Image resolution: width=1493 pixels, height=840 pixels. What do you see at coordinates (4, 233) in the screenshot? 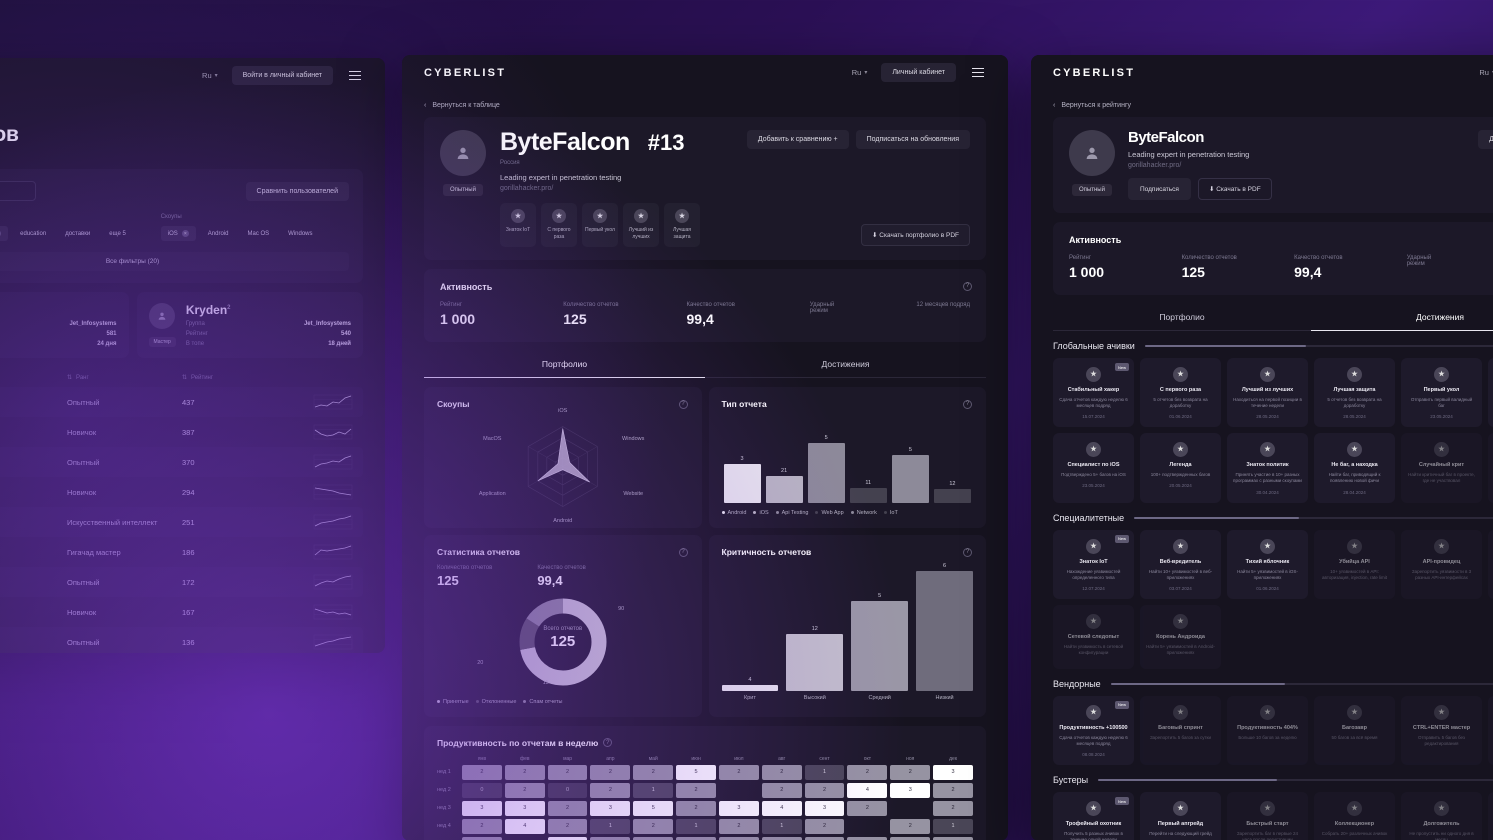
I see `filter-chip: финтех×` at bounding box center [4, 233].